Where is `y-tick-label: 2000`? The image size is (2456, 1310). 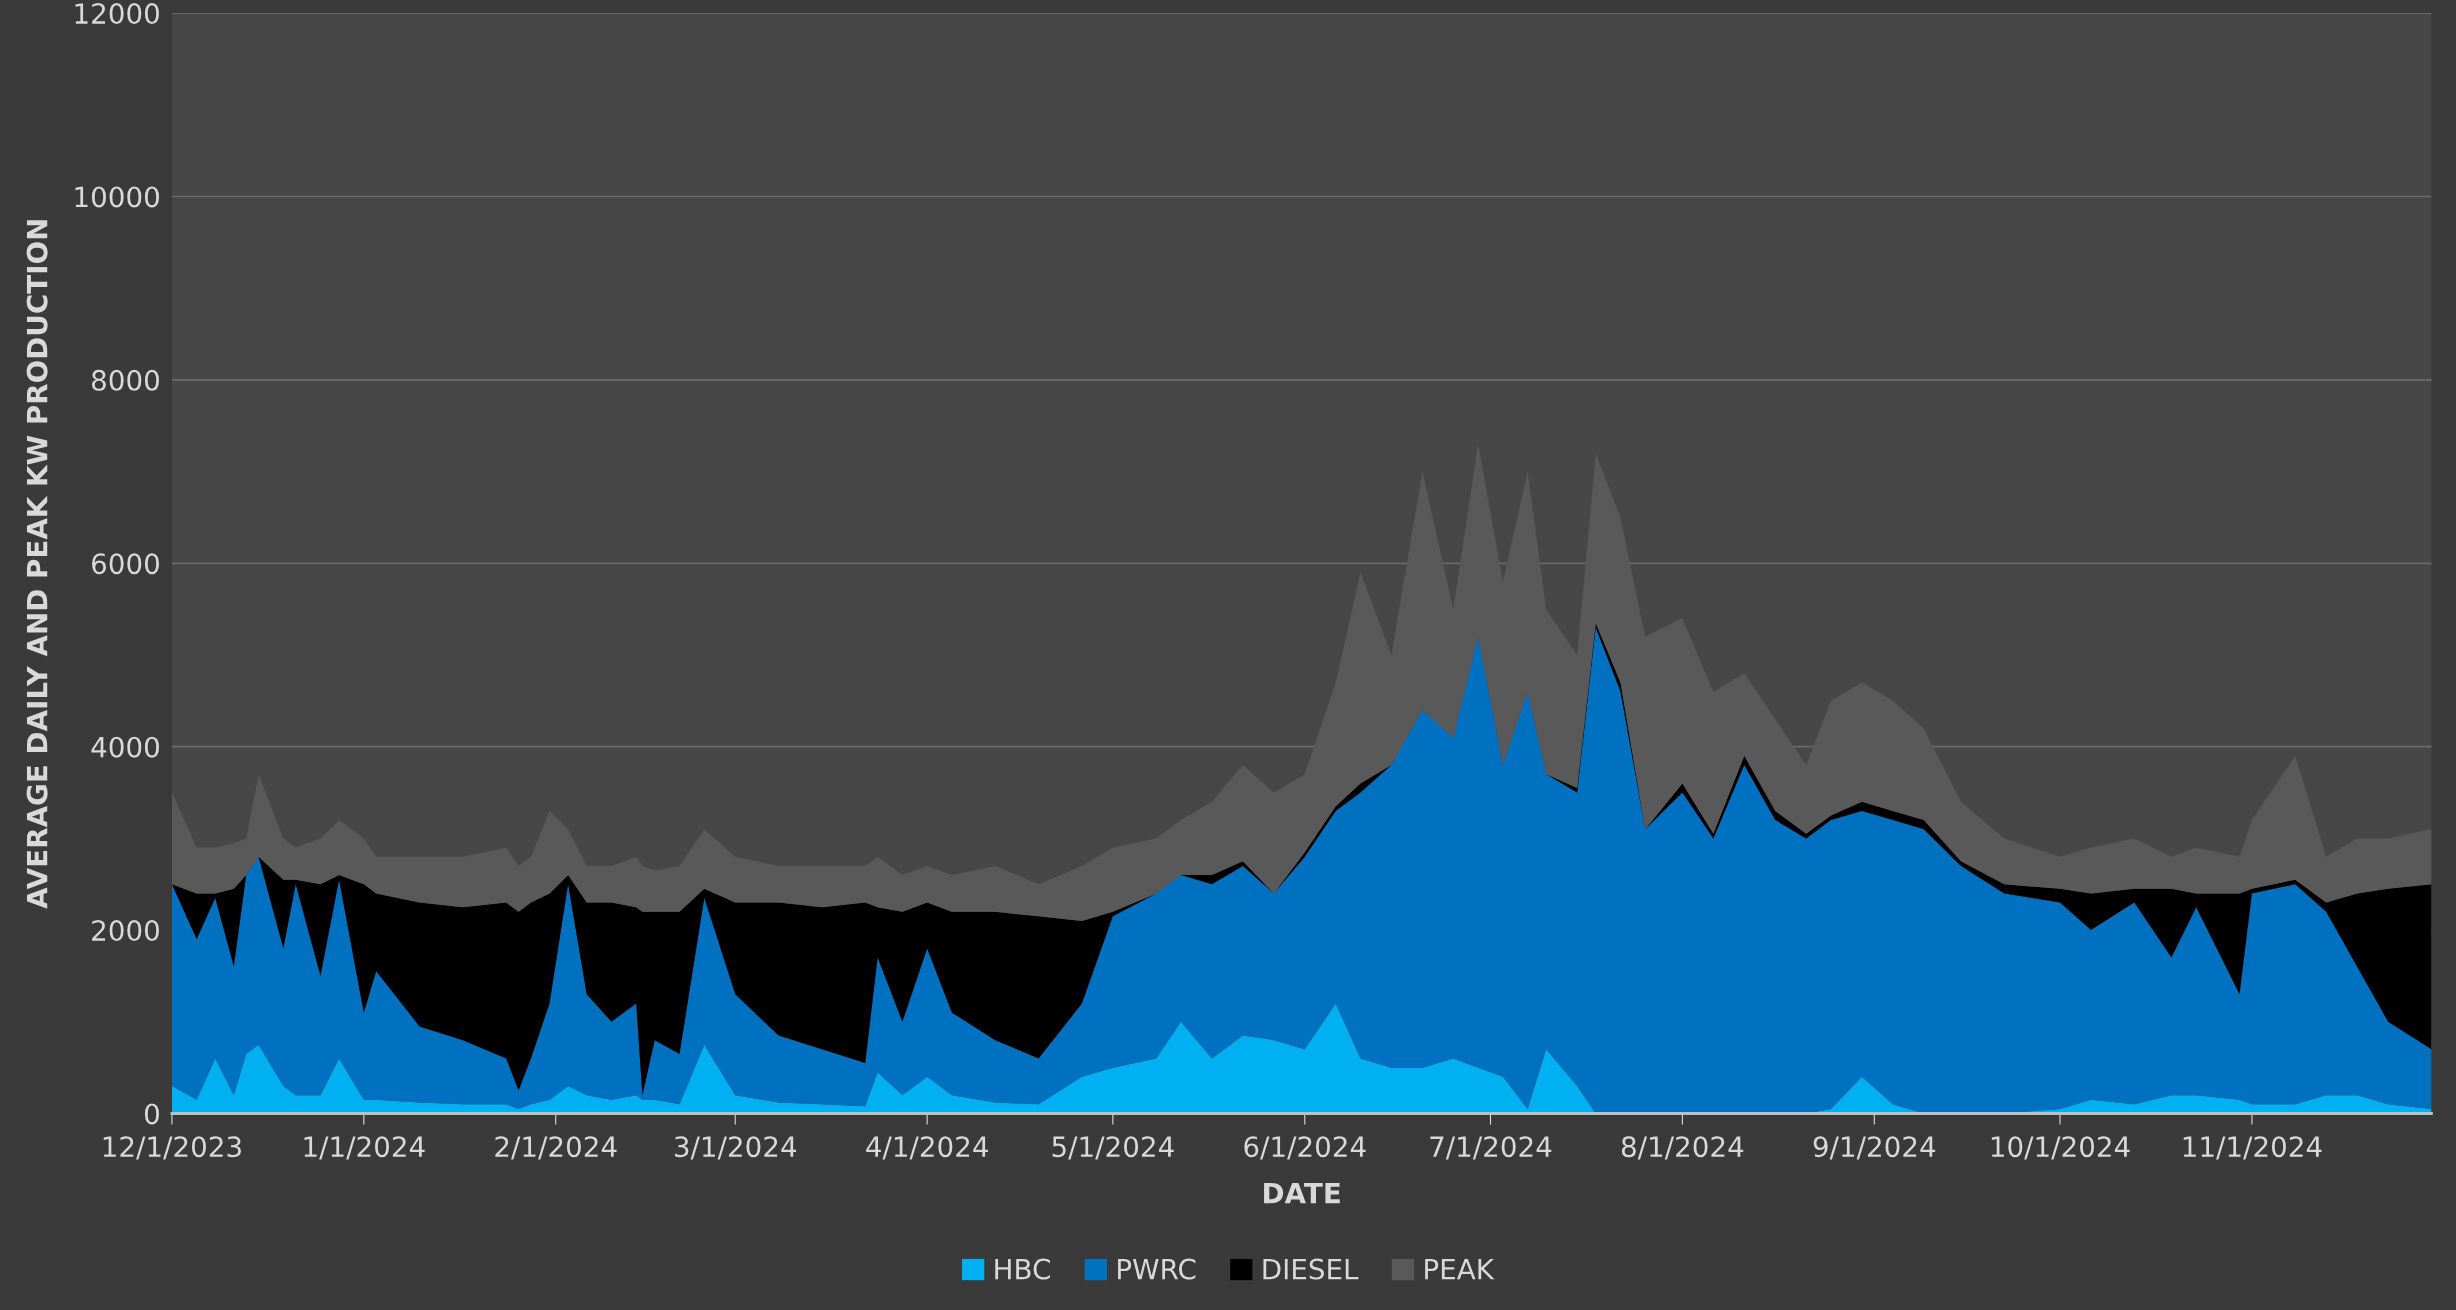 y-tick-label: 2000 is located at coordinates (125, 931).